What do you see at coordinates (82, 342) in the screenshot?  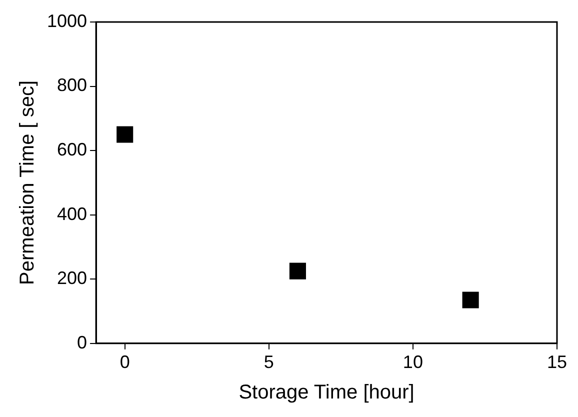 I see `y-tick-label: 0` at bounding box center [82, 342].